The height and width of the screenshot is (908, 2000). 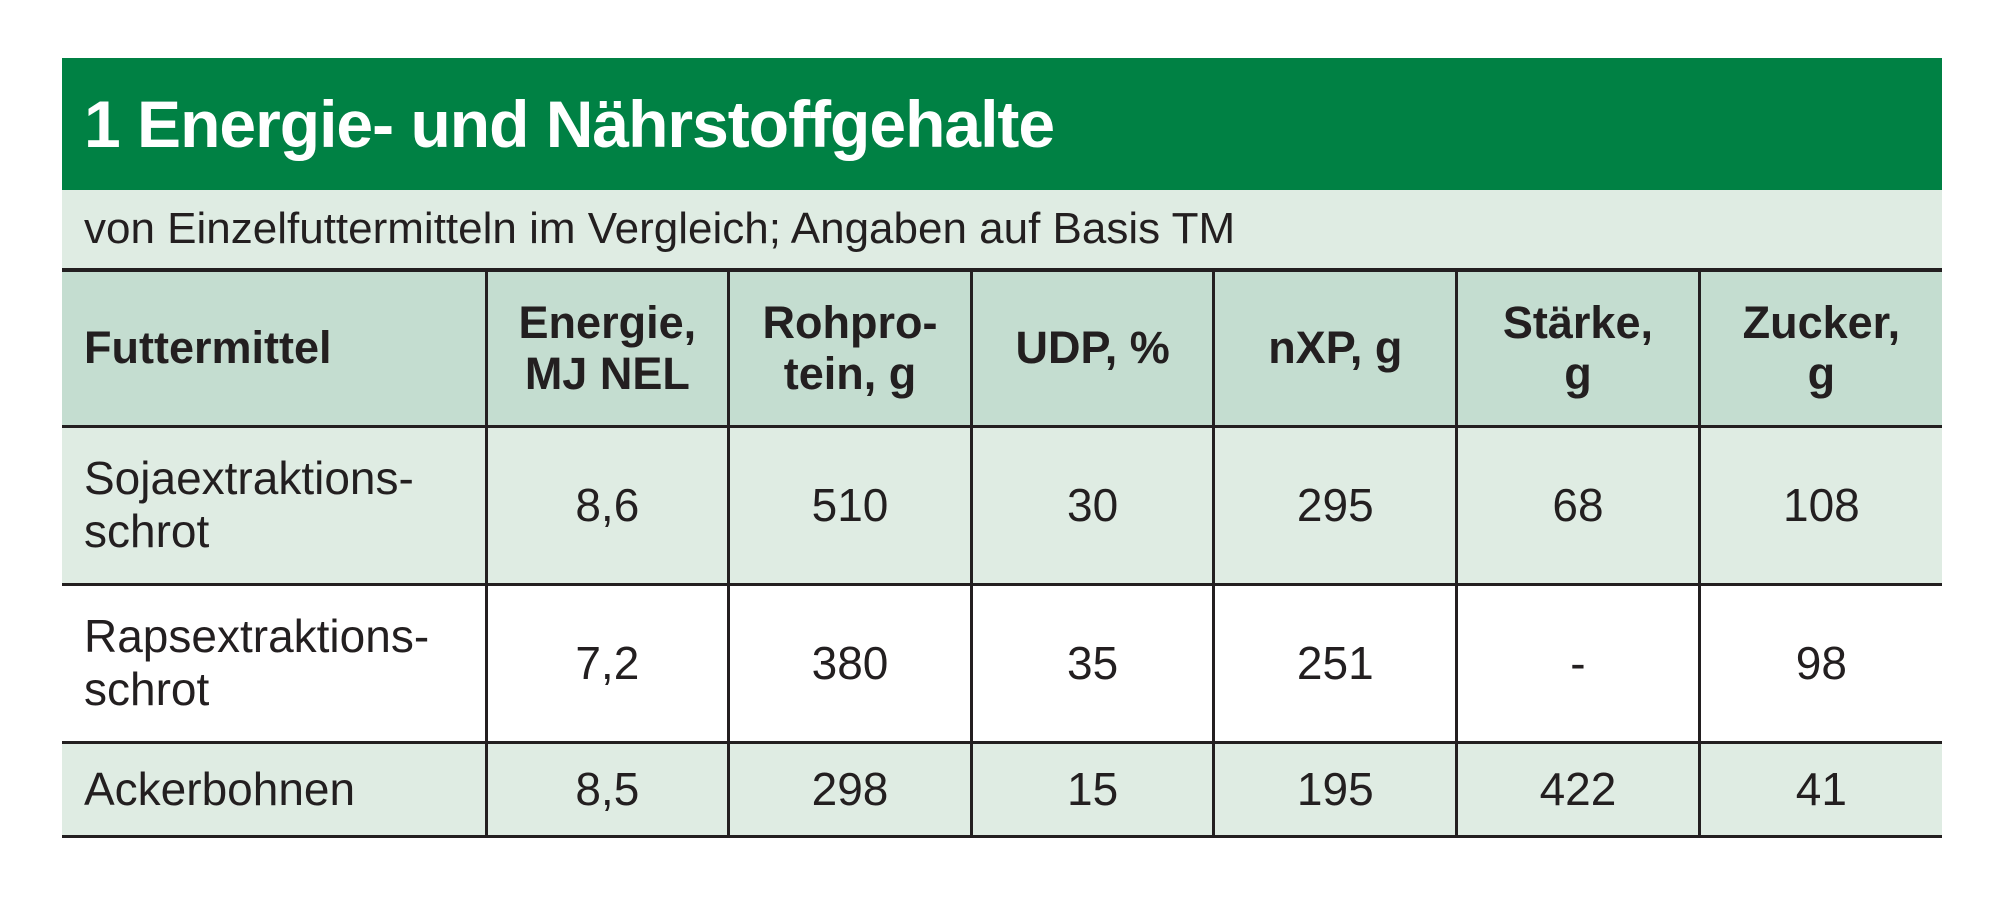 What do you see at coordinates (1819, 789) in the screenshot?
I see `cell-zucker: 41` at bounding box center [1819, 789].